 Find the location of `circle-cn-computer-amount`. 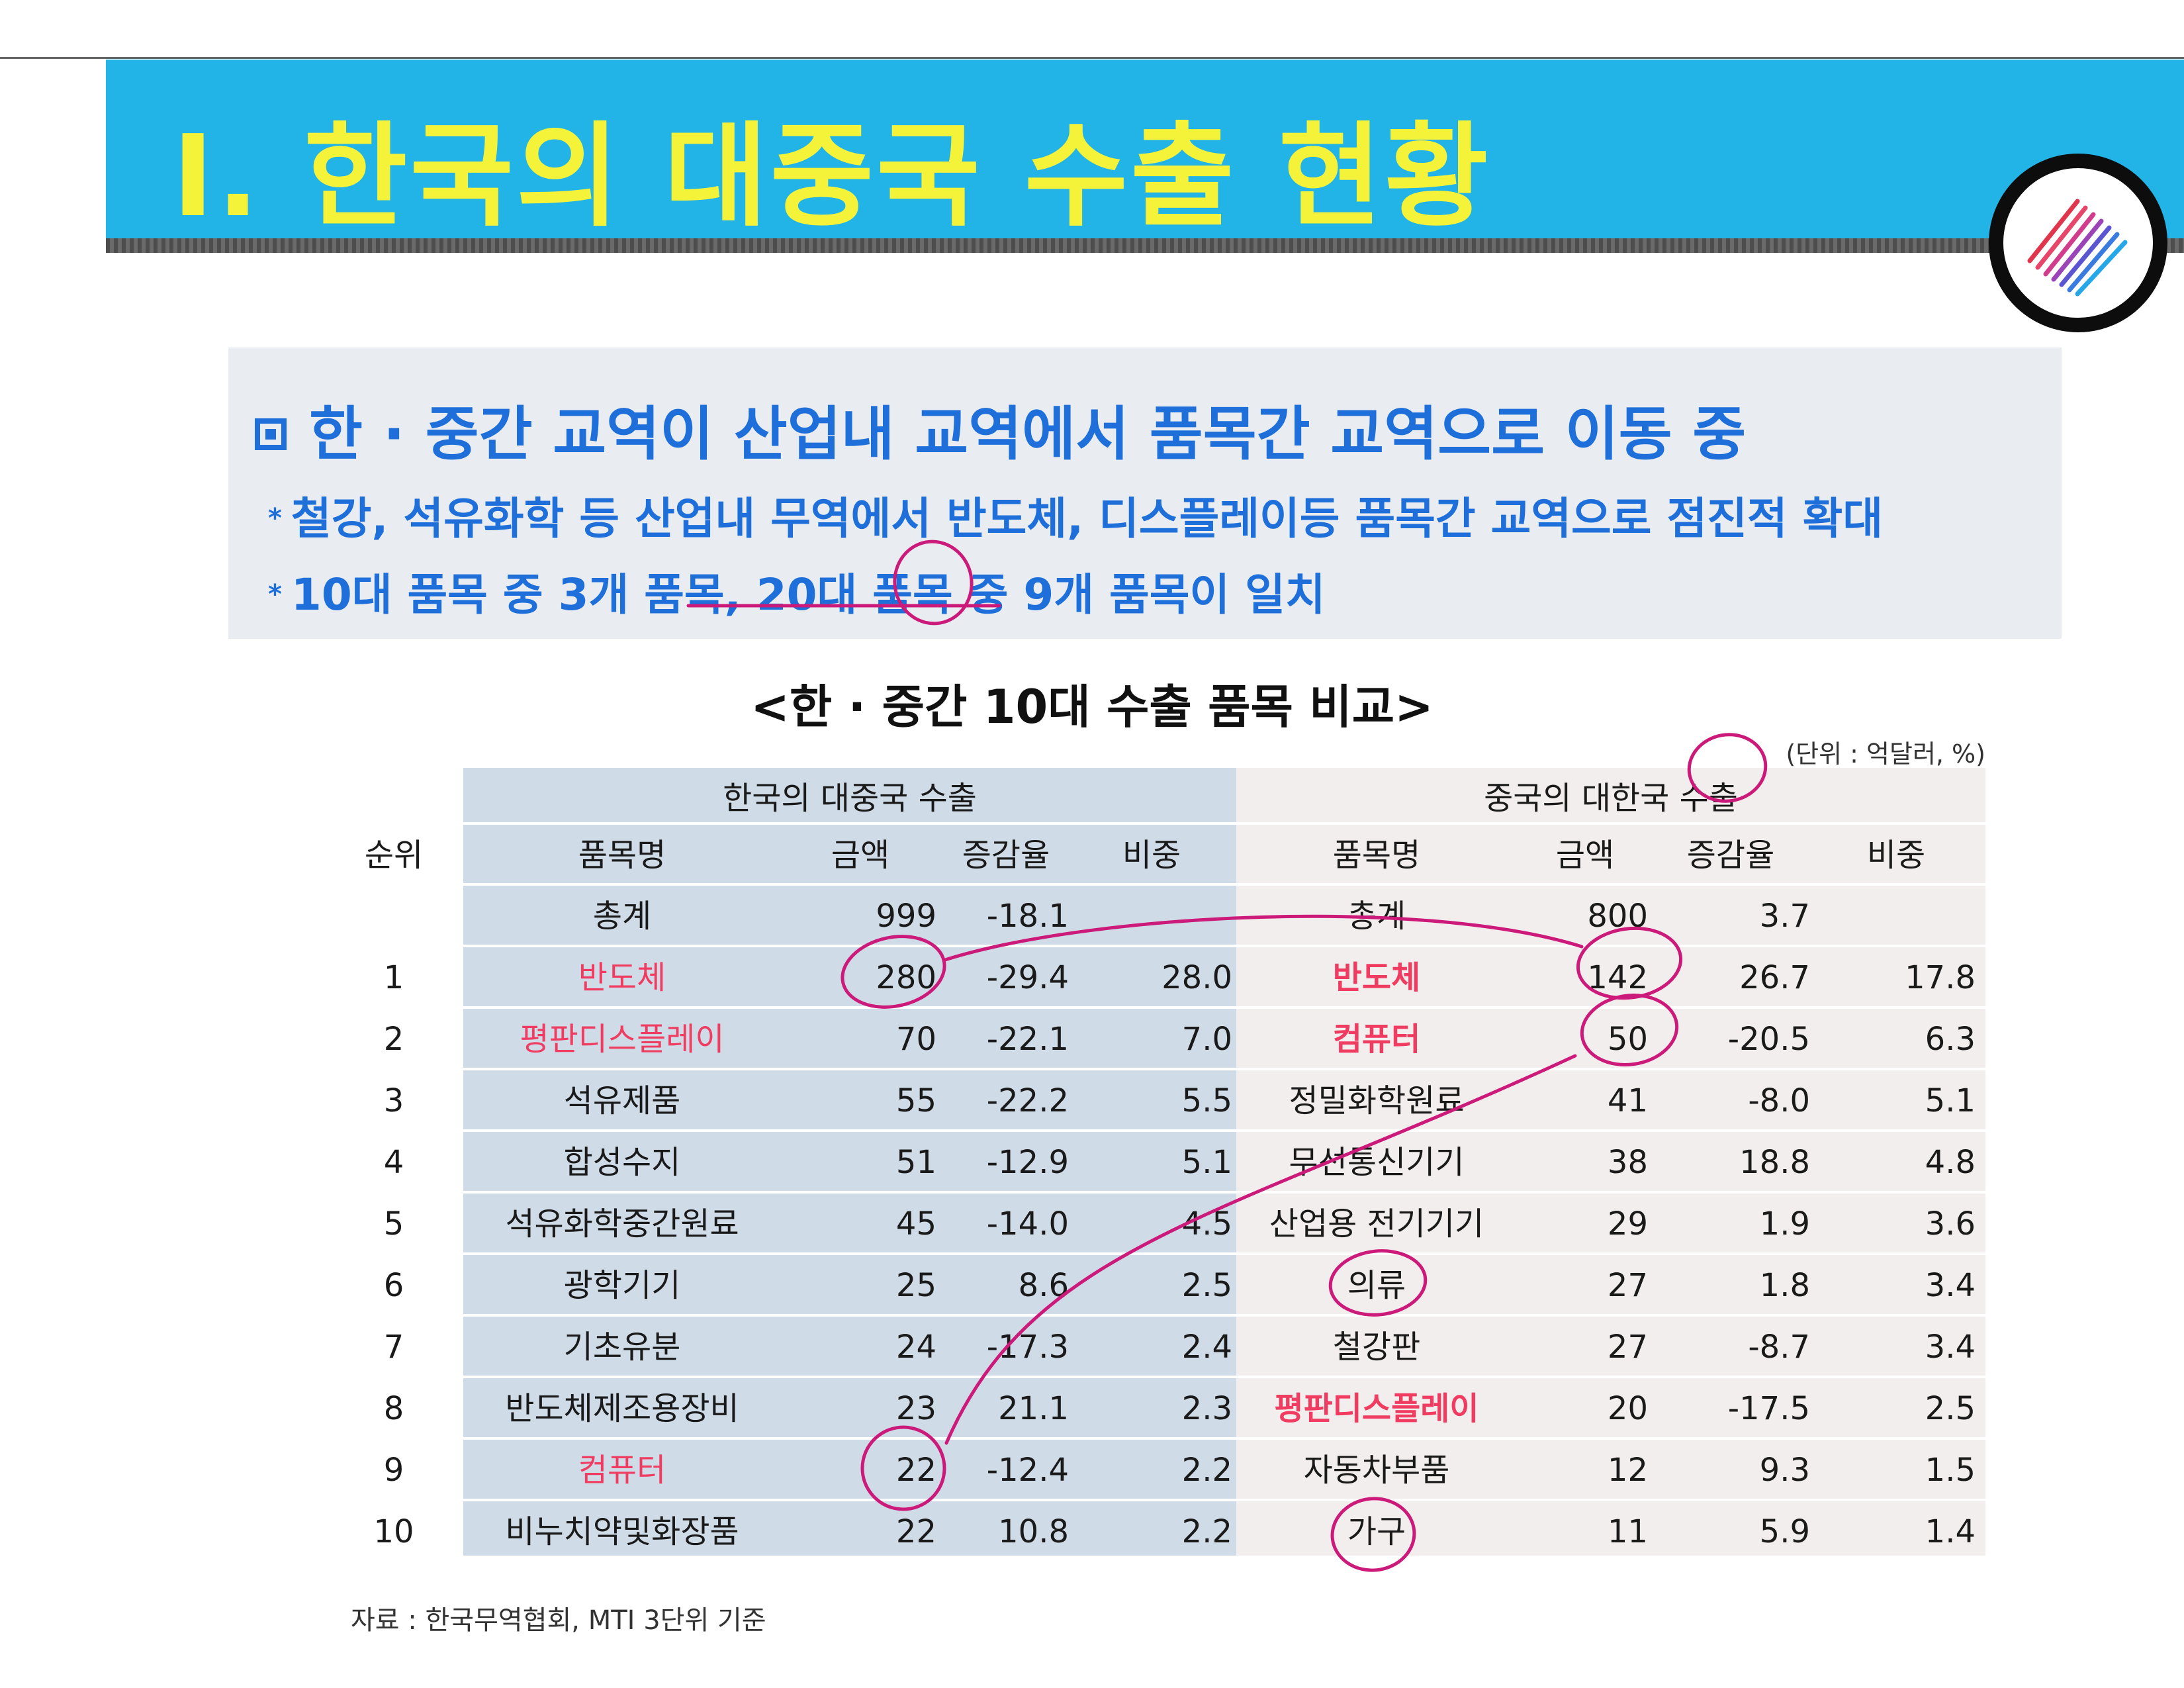

circle-cn-computer-amount is located at coordinates (1629, 1030).